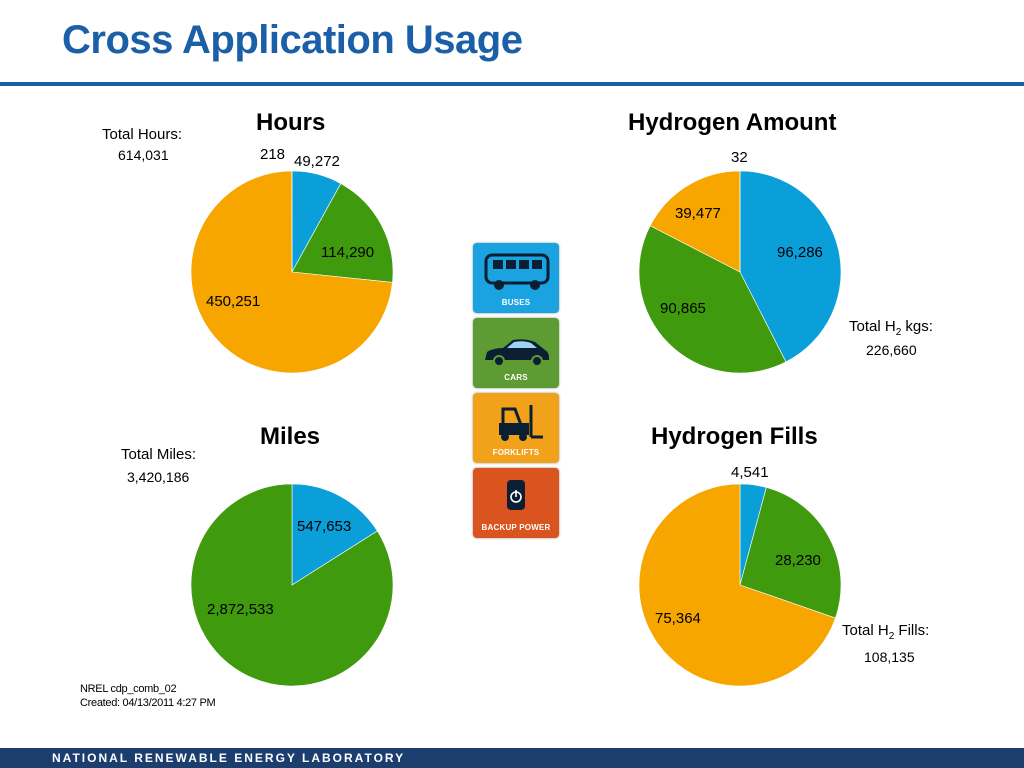 This screenshot has height=768, width=1024. I want to click on total-h2-kgs-value: 226,660, so click(891, 350).